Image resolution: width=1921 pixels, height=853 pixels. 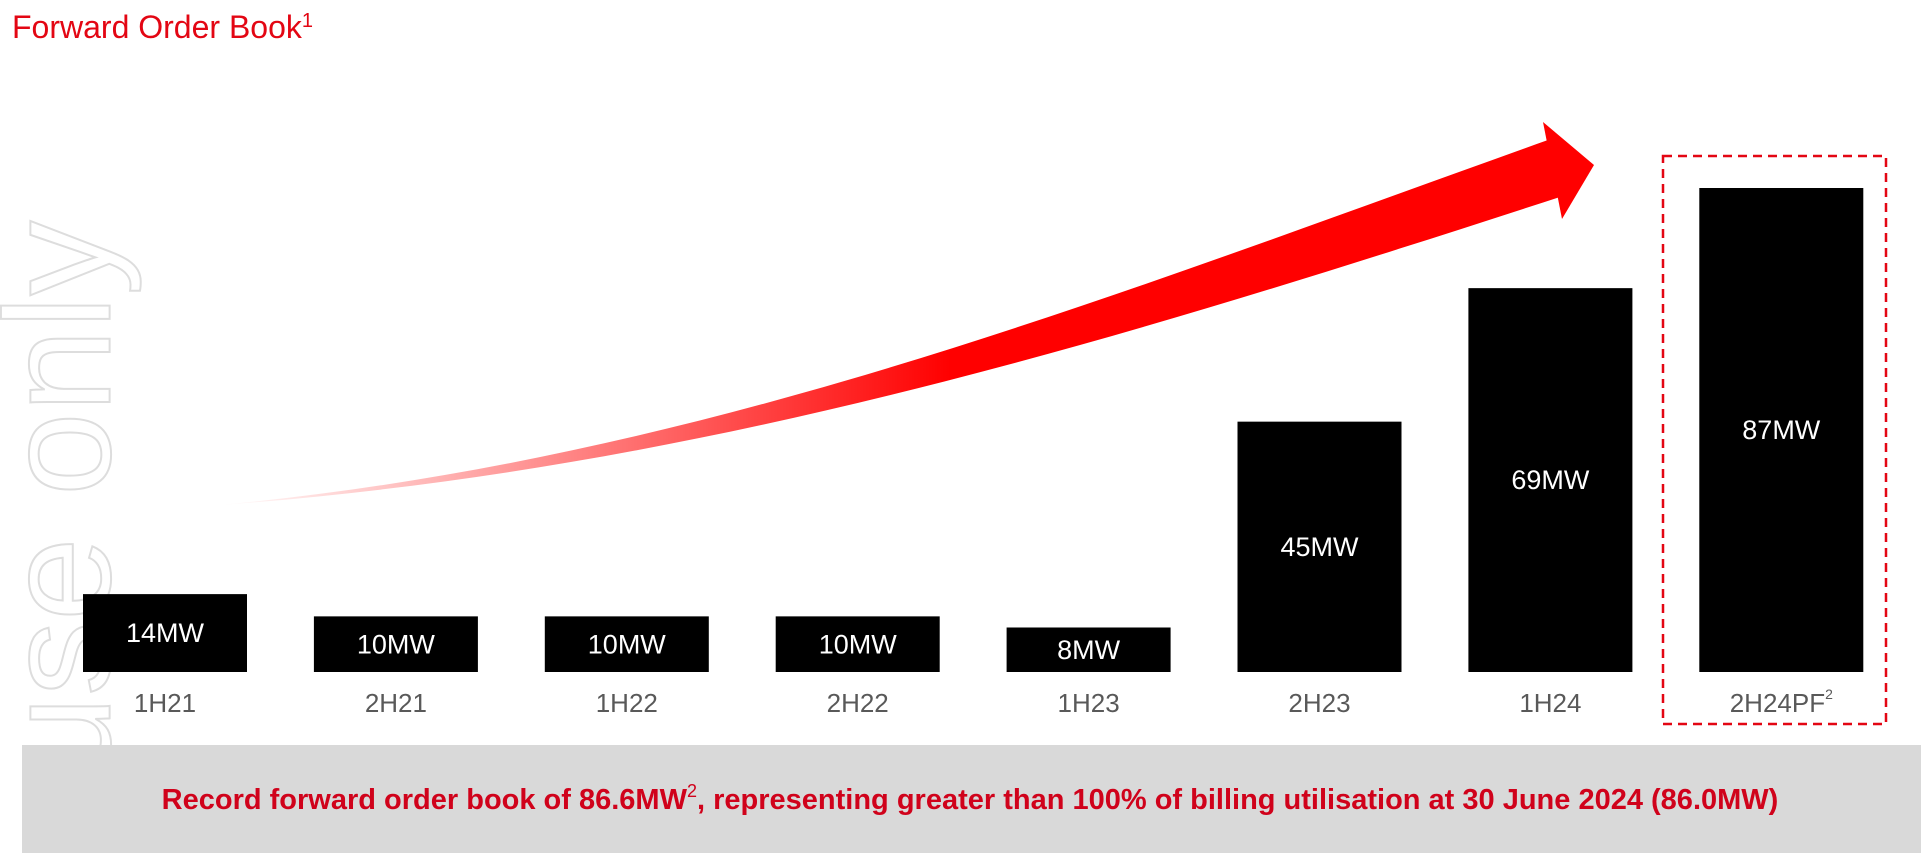 I want to click on value-label: 8MW, so click(x=1089, y=650).